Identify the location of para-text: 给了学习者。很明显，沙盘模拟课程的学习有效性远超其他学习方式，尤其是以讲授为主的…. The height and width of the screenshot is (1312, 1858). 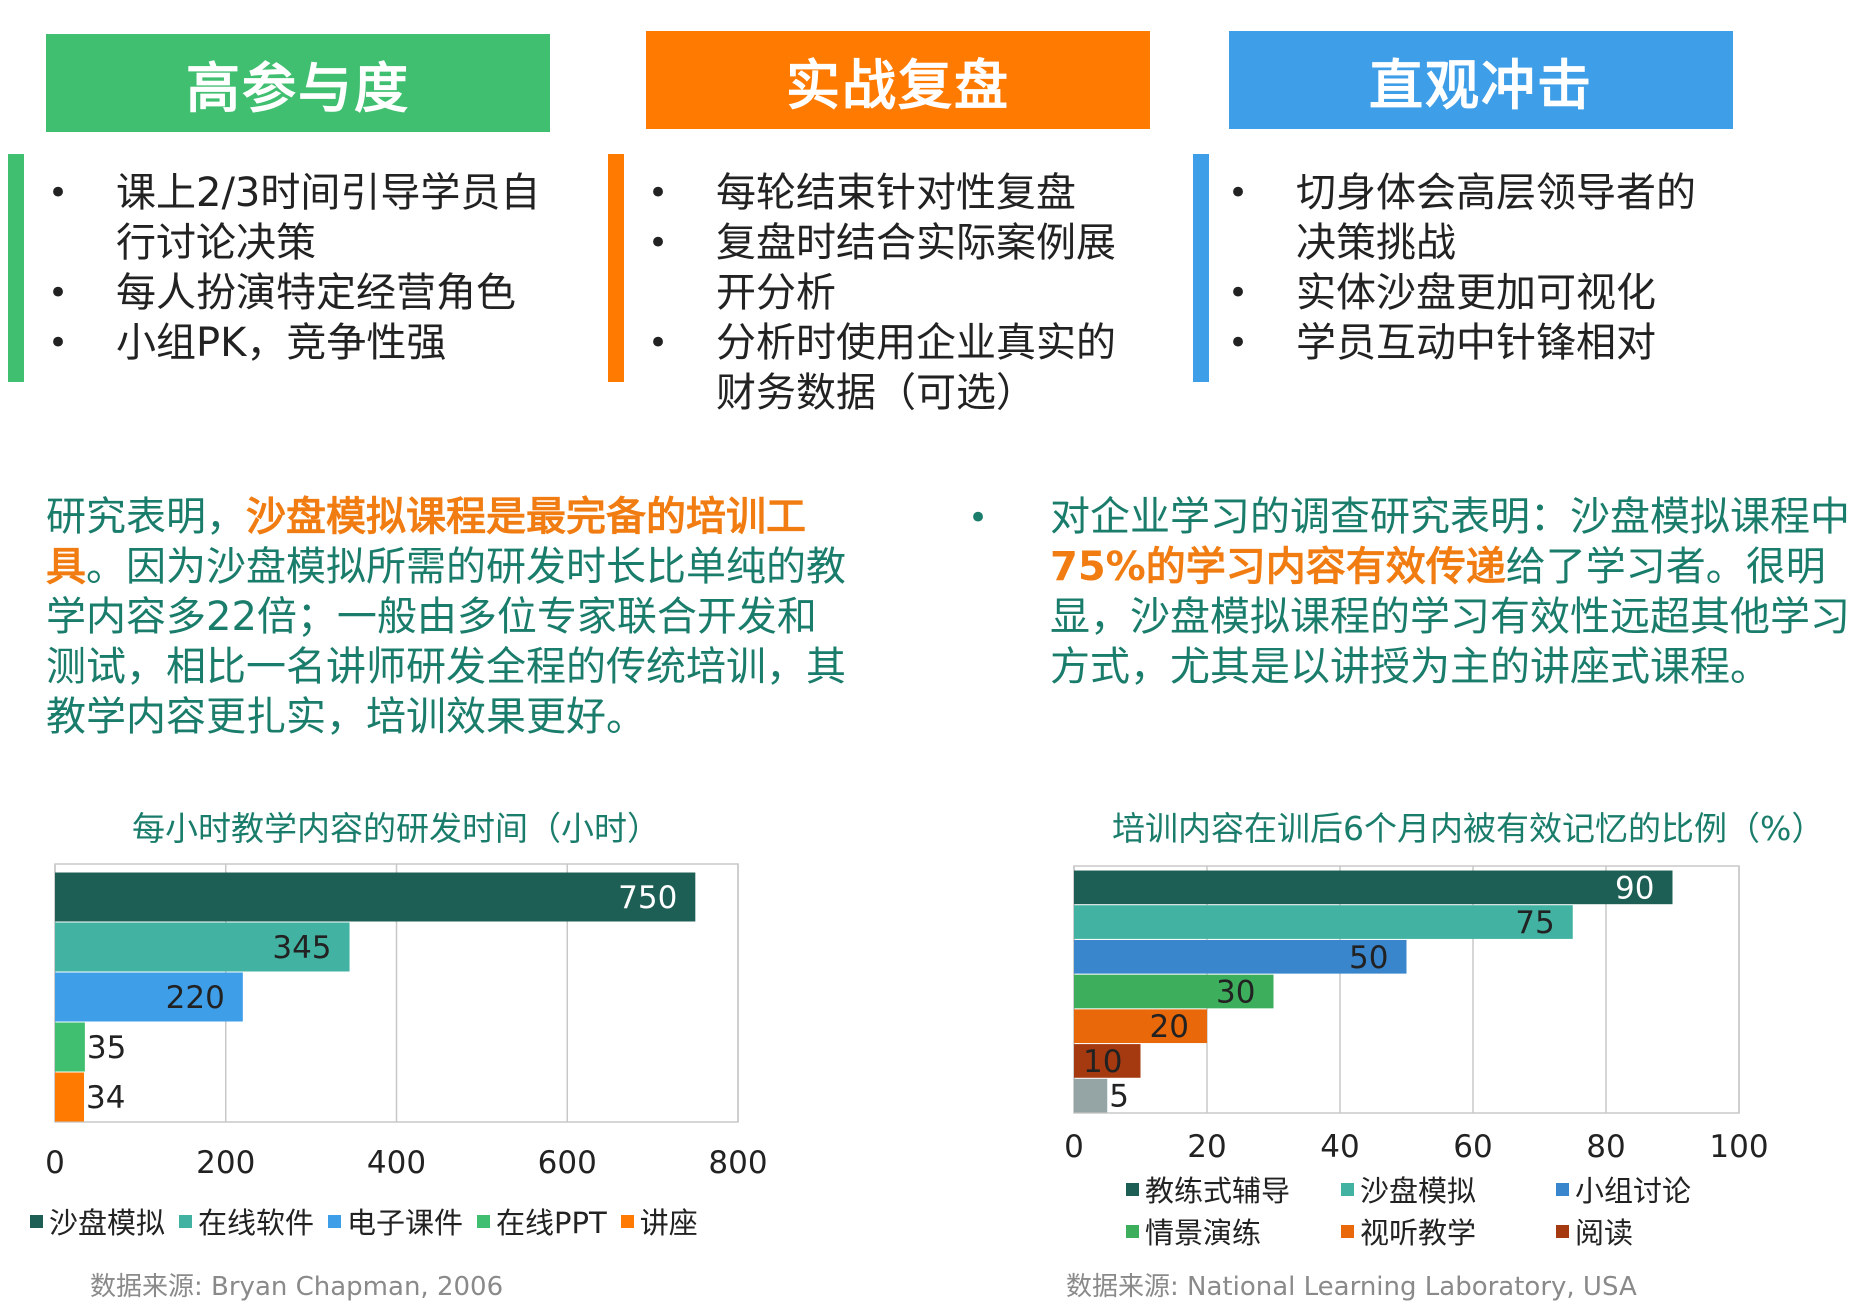
(1450, 617).